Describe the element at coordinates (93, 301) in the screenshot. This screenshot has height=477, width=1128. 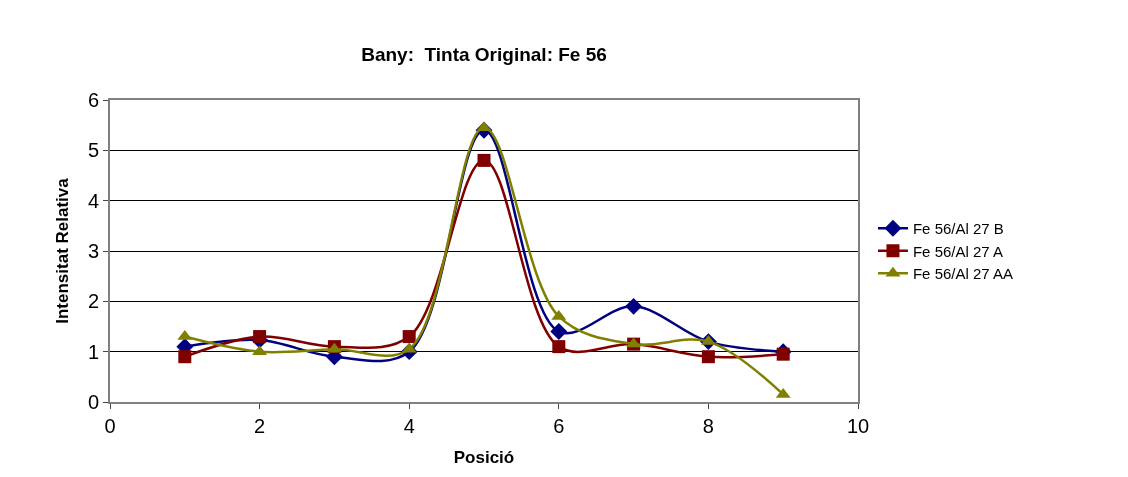
I see `y-tick-label: 2` at that location.